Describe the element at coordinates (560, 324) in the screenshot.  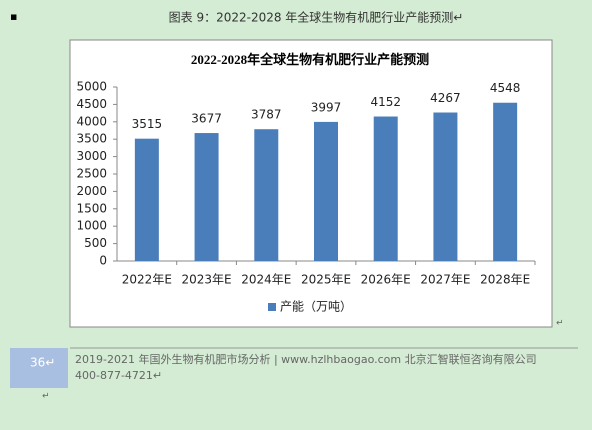
I see `chart-mark: ↵` at that location.